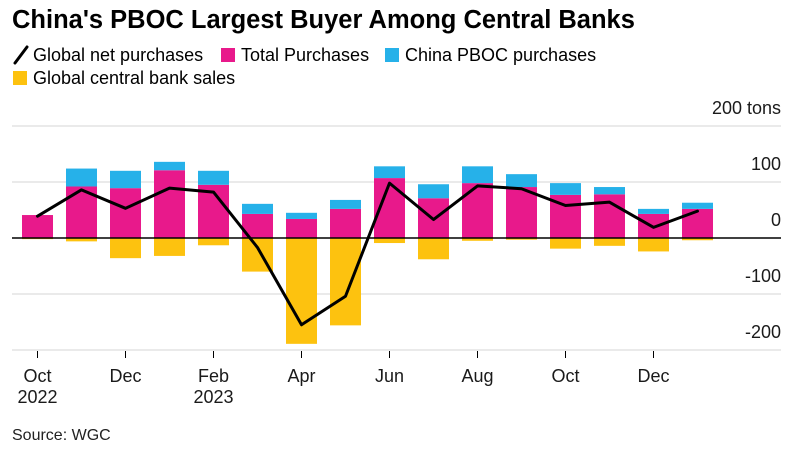  I want to click on y-tick-label: 0, so click(776, 220).